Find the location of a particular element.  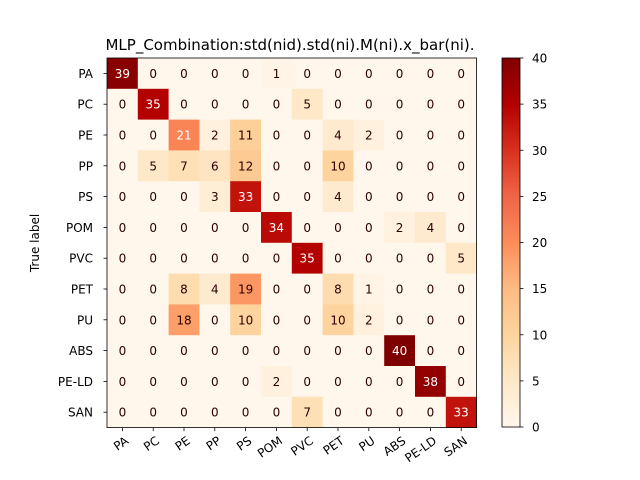

y-tick-label: ABS is located at coordinates (81, 351).